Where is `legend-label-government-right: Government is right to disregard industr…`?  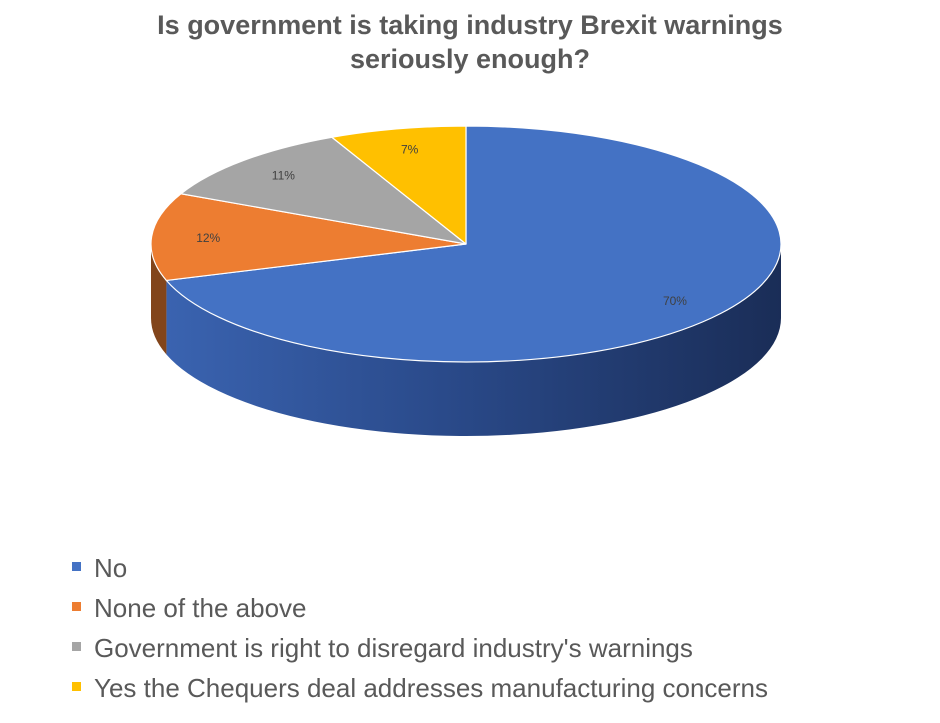
legend-label-government-right: Government is right to disregard industr… is located at coordinates (393, 648).